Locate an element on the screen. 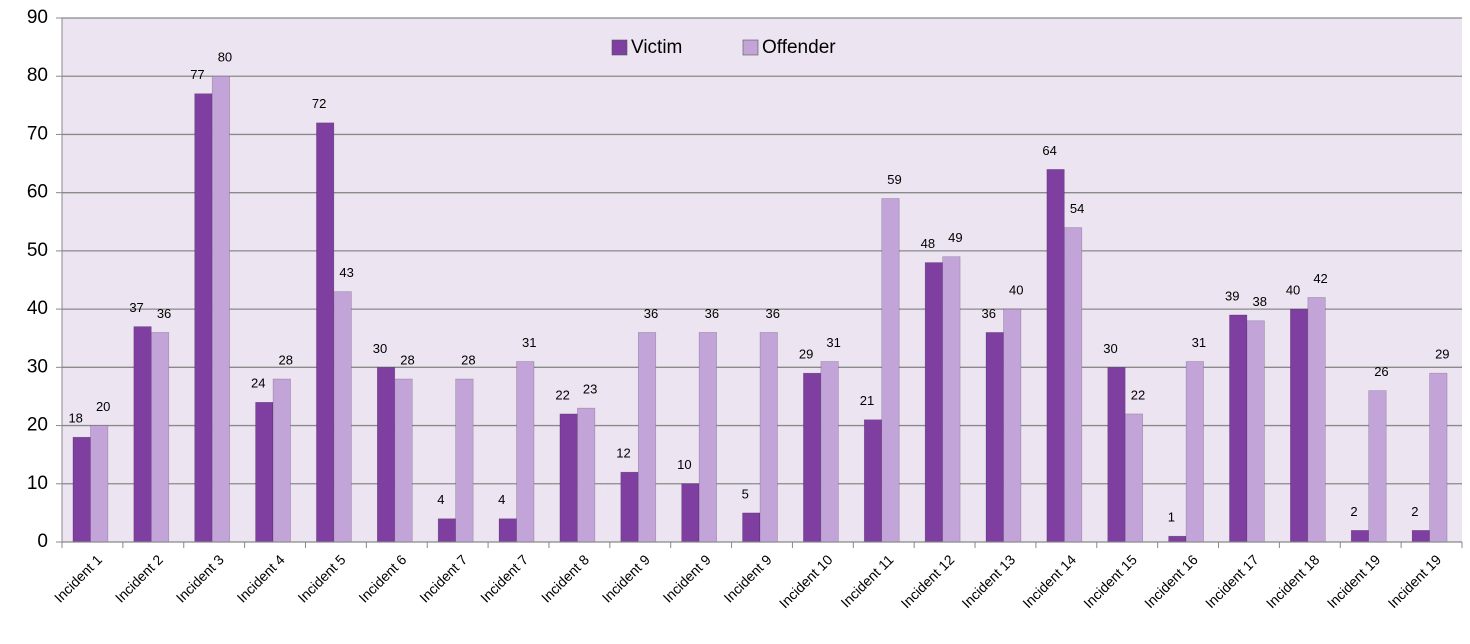 The width and height of the screenshot is (1470, 644). value-label: 4 is located at coordinates (440, 499).